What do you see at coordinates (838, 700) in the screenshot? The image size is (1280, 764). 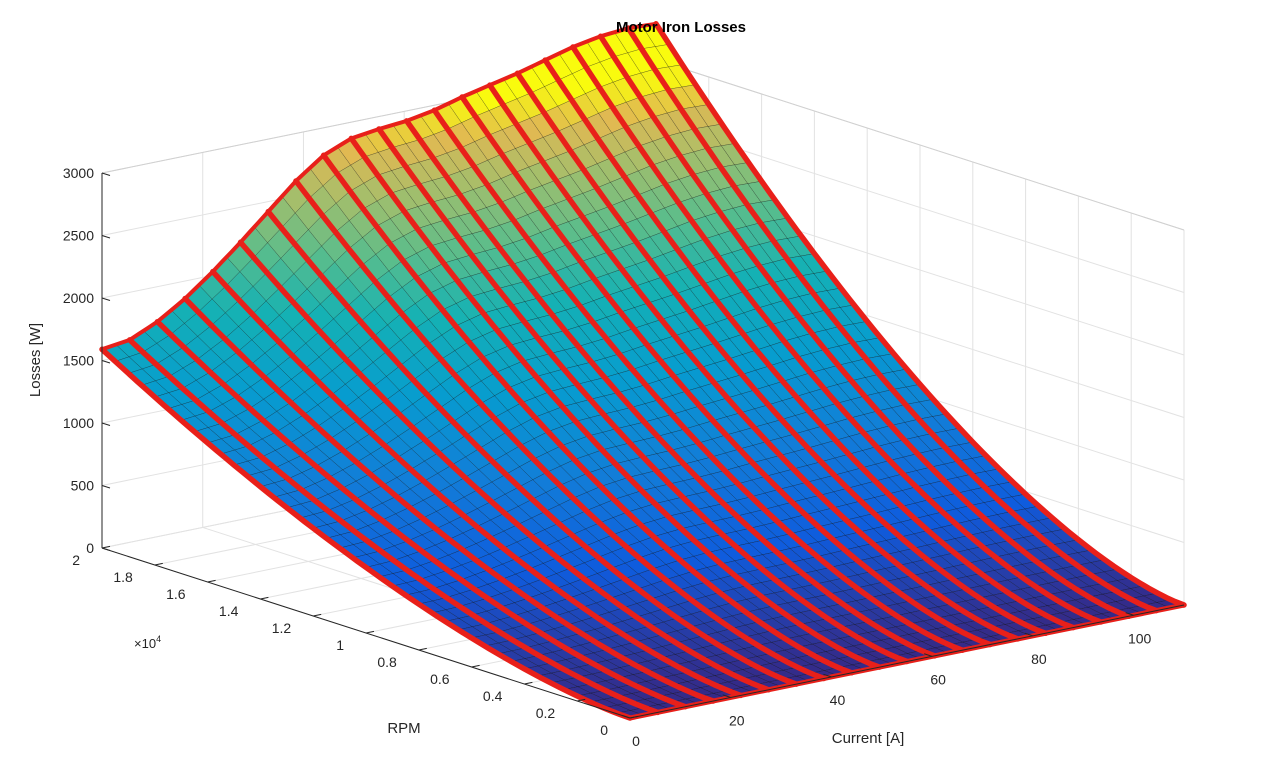 I see `x-tick-label: 40` at bounding box center [838, 700].